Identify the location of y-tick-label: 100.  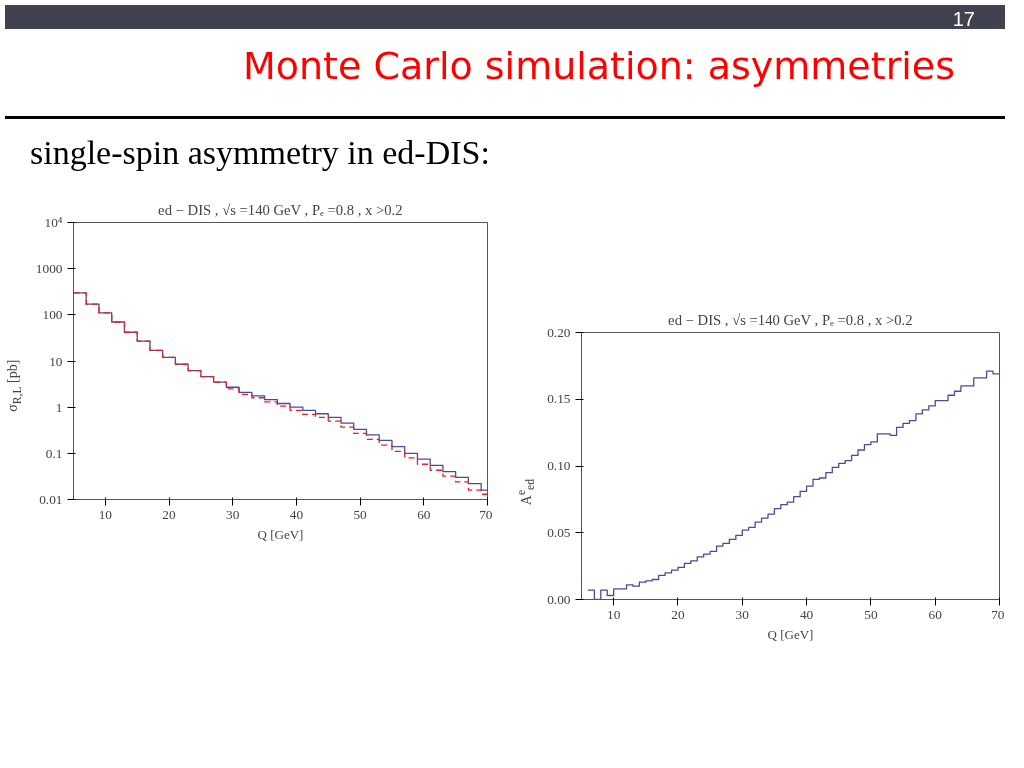
(52, 315).